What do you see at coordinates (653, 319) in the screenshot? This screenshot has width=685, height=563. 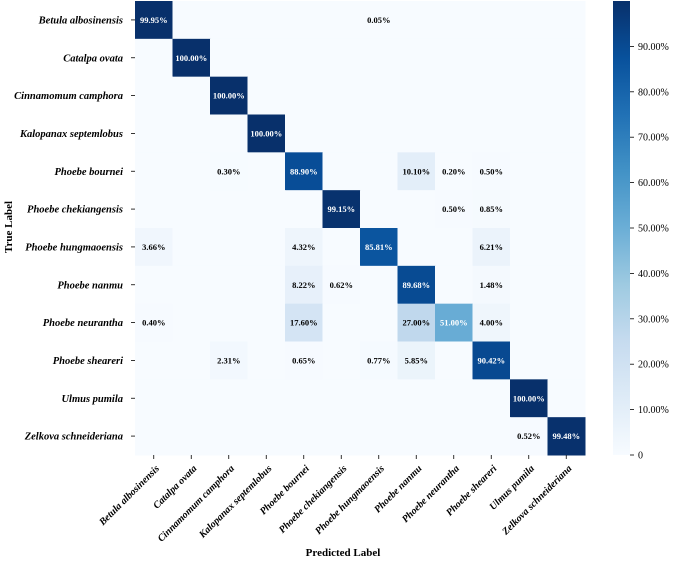 I see `colorbar-tick-label: 30.00%` at bounding box center [653, 319].